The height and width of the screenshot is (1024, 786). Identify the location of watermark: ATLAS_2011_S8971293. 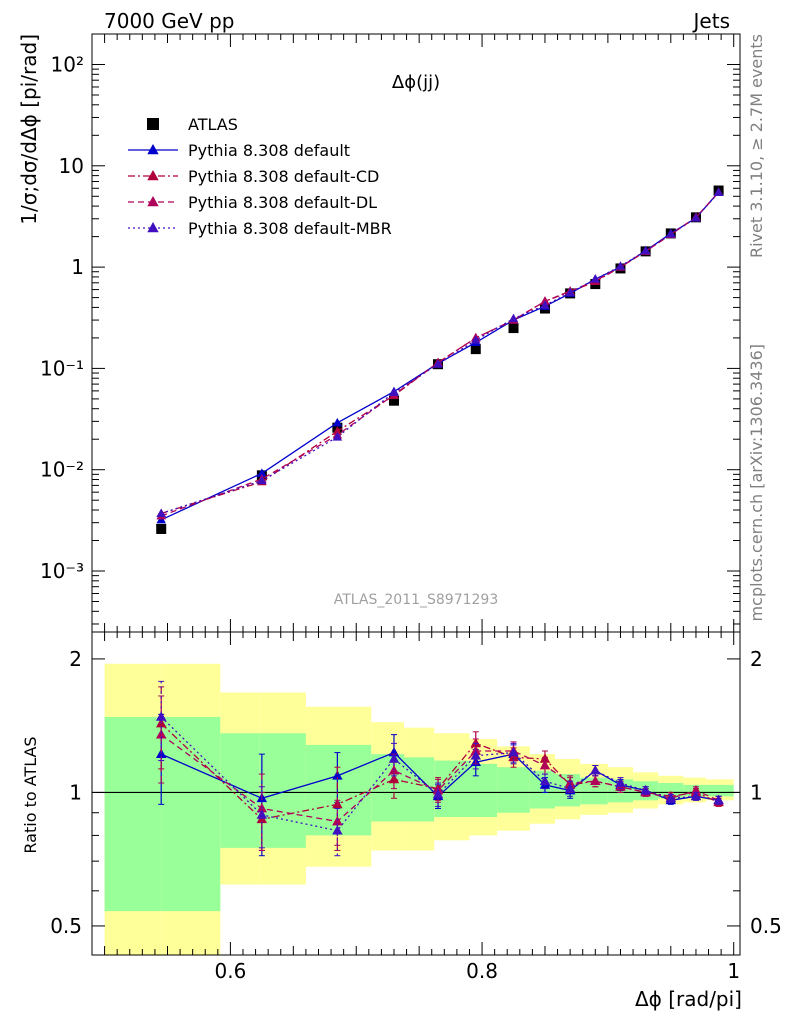
(416, 600).